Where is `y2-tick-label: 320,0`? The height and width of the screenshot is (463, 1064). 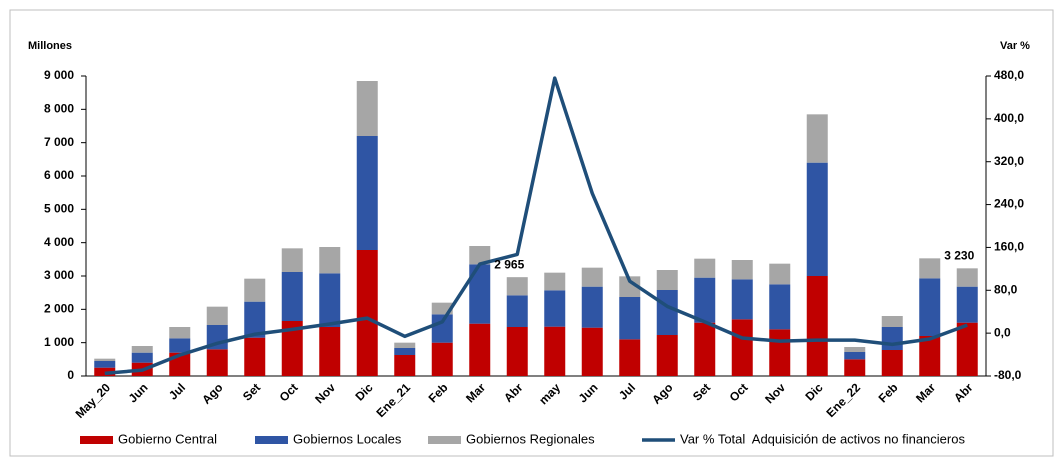
y2-tick-label: 320,0 is located at coordinates (1009, 161).